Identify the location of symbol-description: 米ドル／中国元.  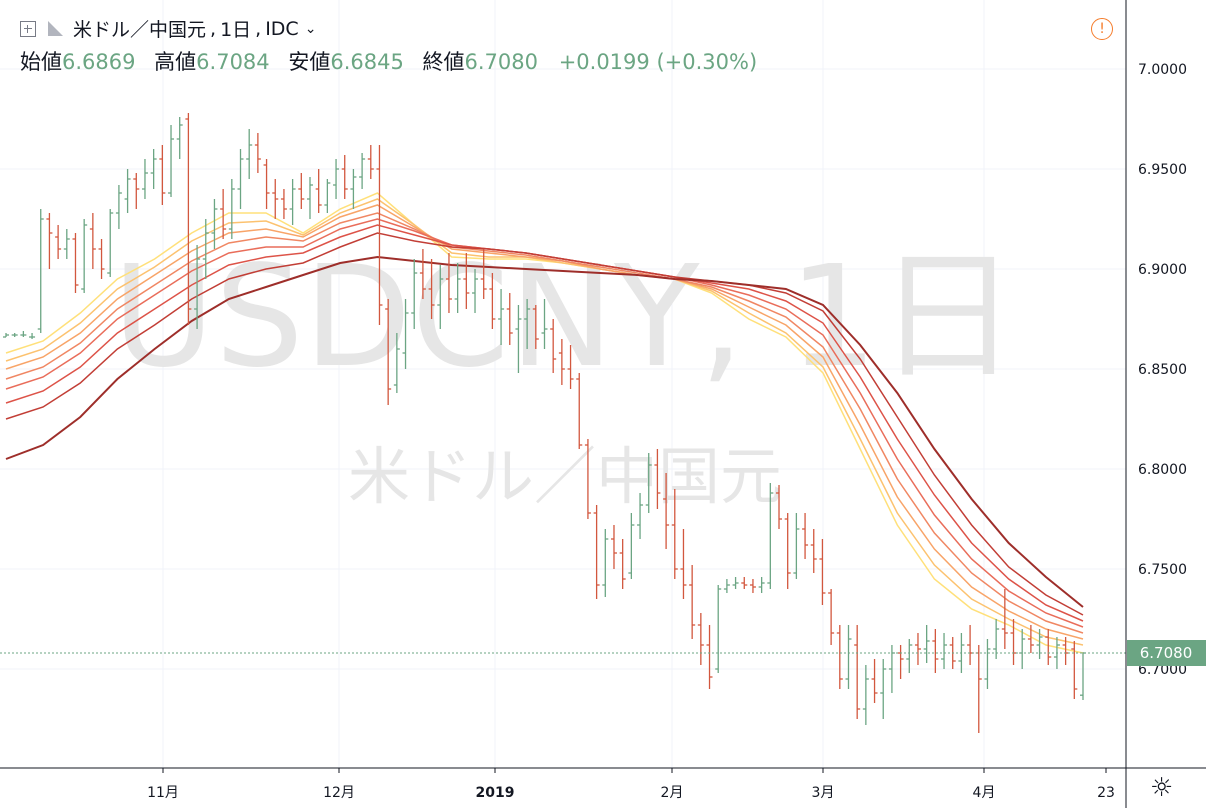
(140, 30).